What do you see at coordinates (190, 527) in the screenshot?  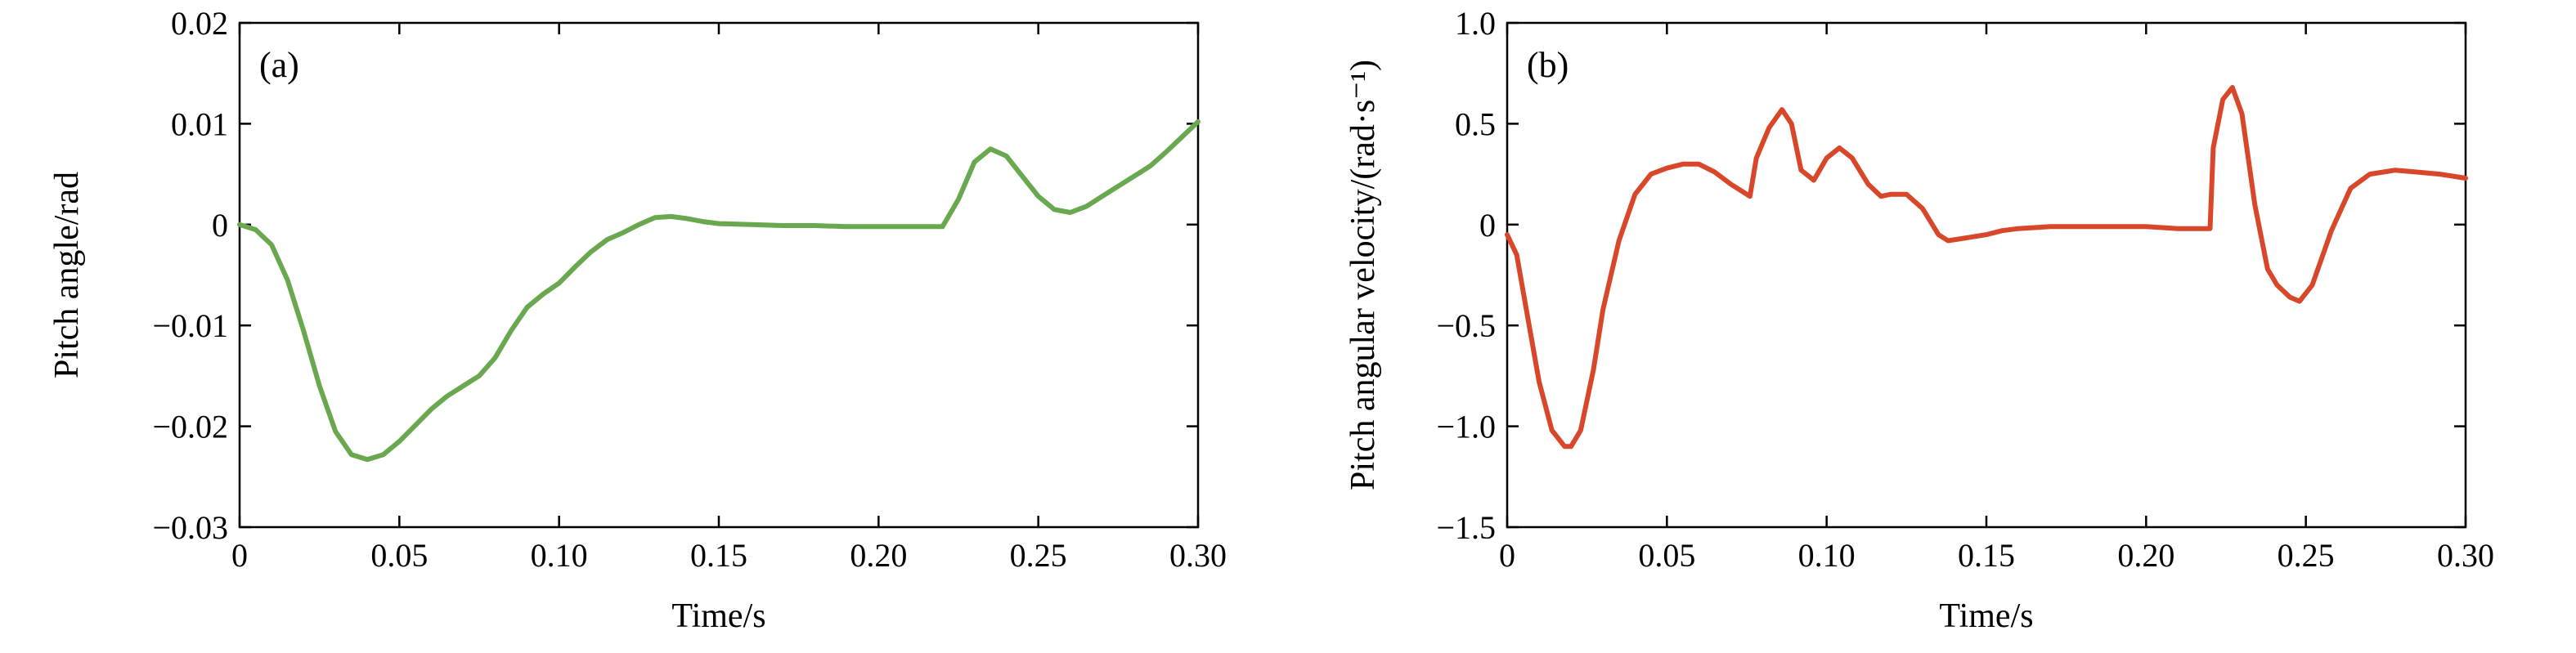 I see `y-tick-label: −0.03` at bounding box center [190, 527].